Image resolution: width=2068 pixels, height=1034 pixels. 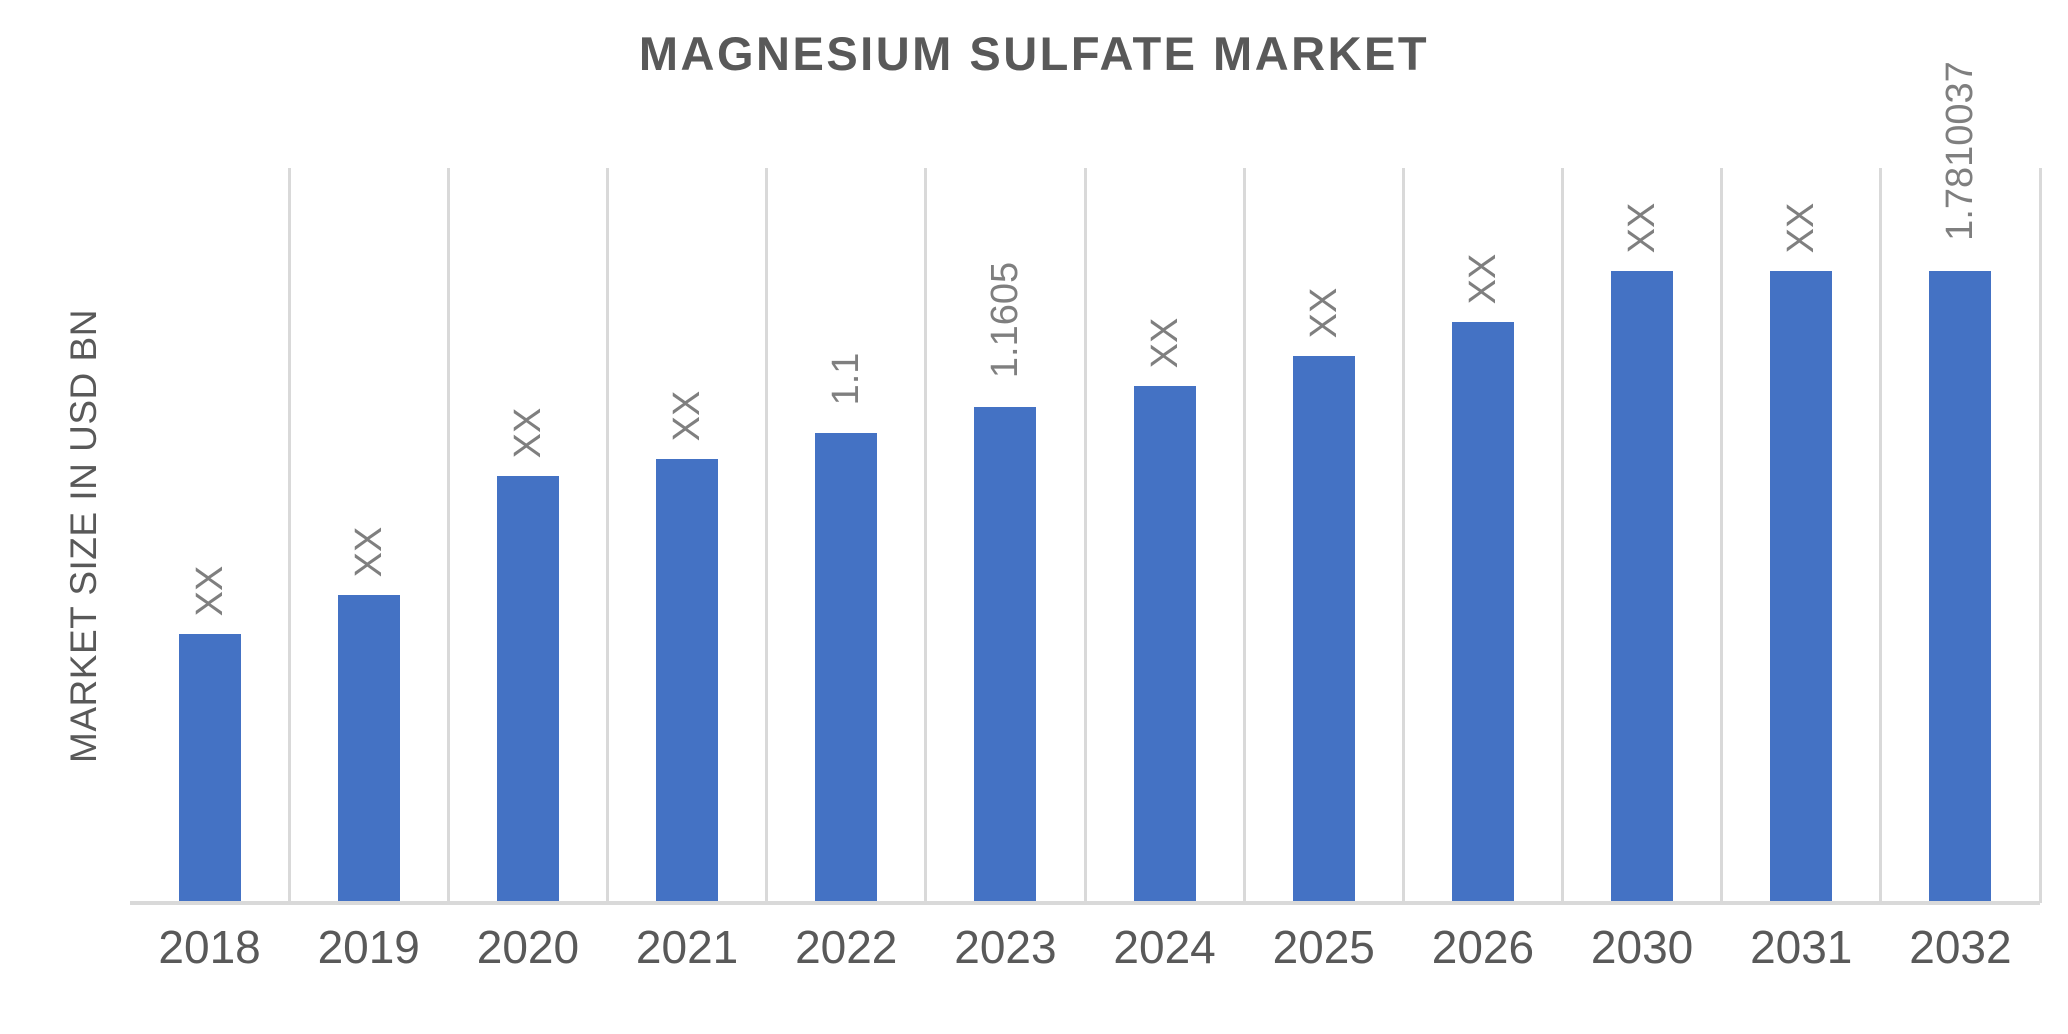 What do you see at coordinates (846, 947) in the screenshot?
I see `x-axis-tick-label: 2022` at bounding box center [846, 947].